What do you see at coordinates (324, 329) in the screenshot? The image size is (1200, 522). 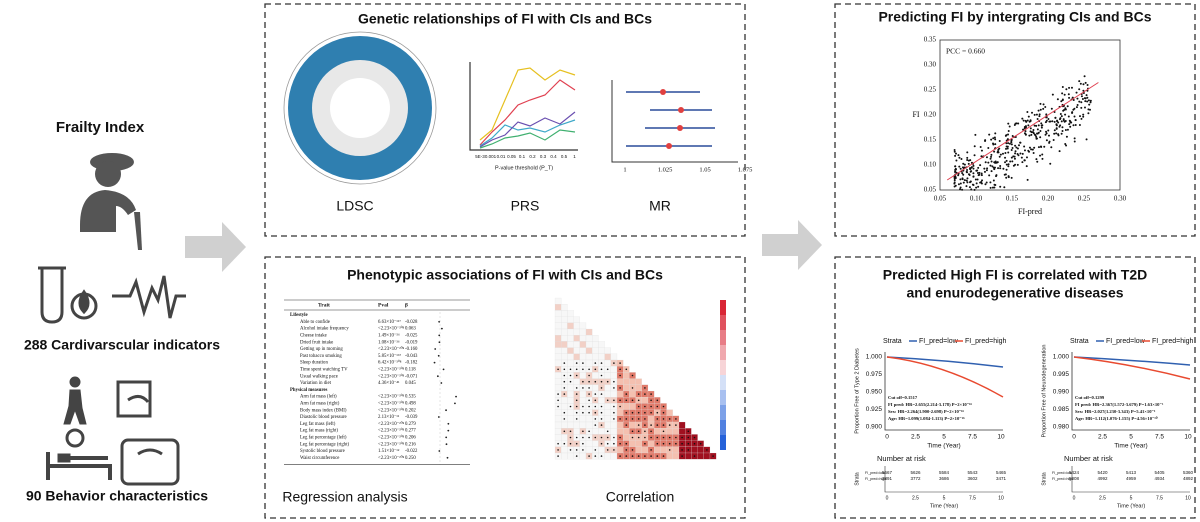 I see `label: Alcohol intake frequency` at bounding box center [324, 329].